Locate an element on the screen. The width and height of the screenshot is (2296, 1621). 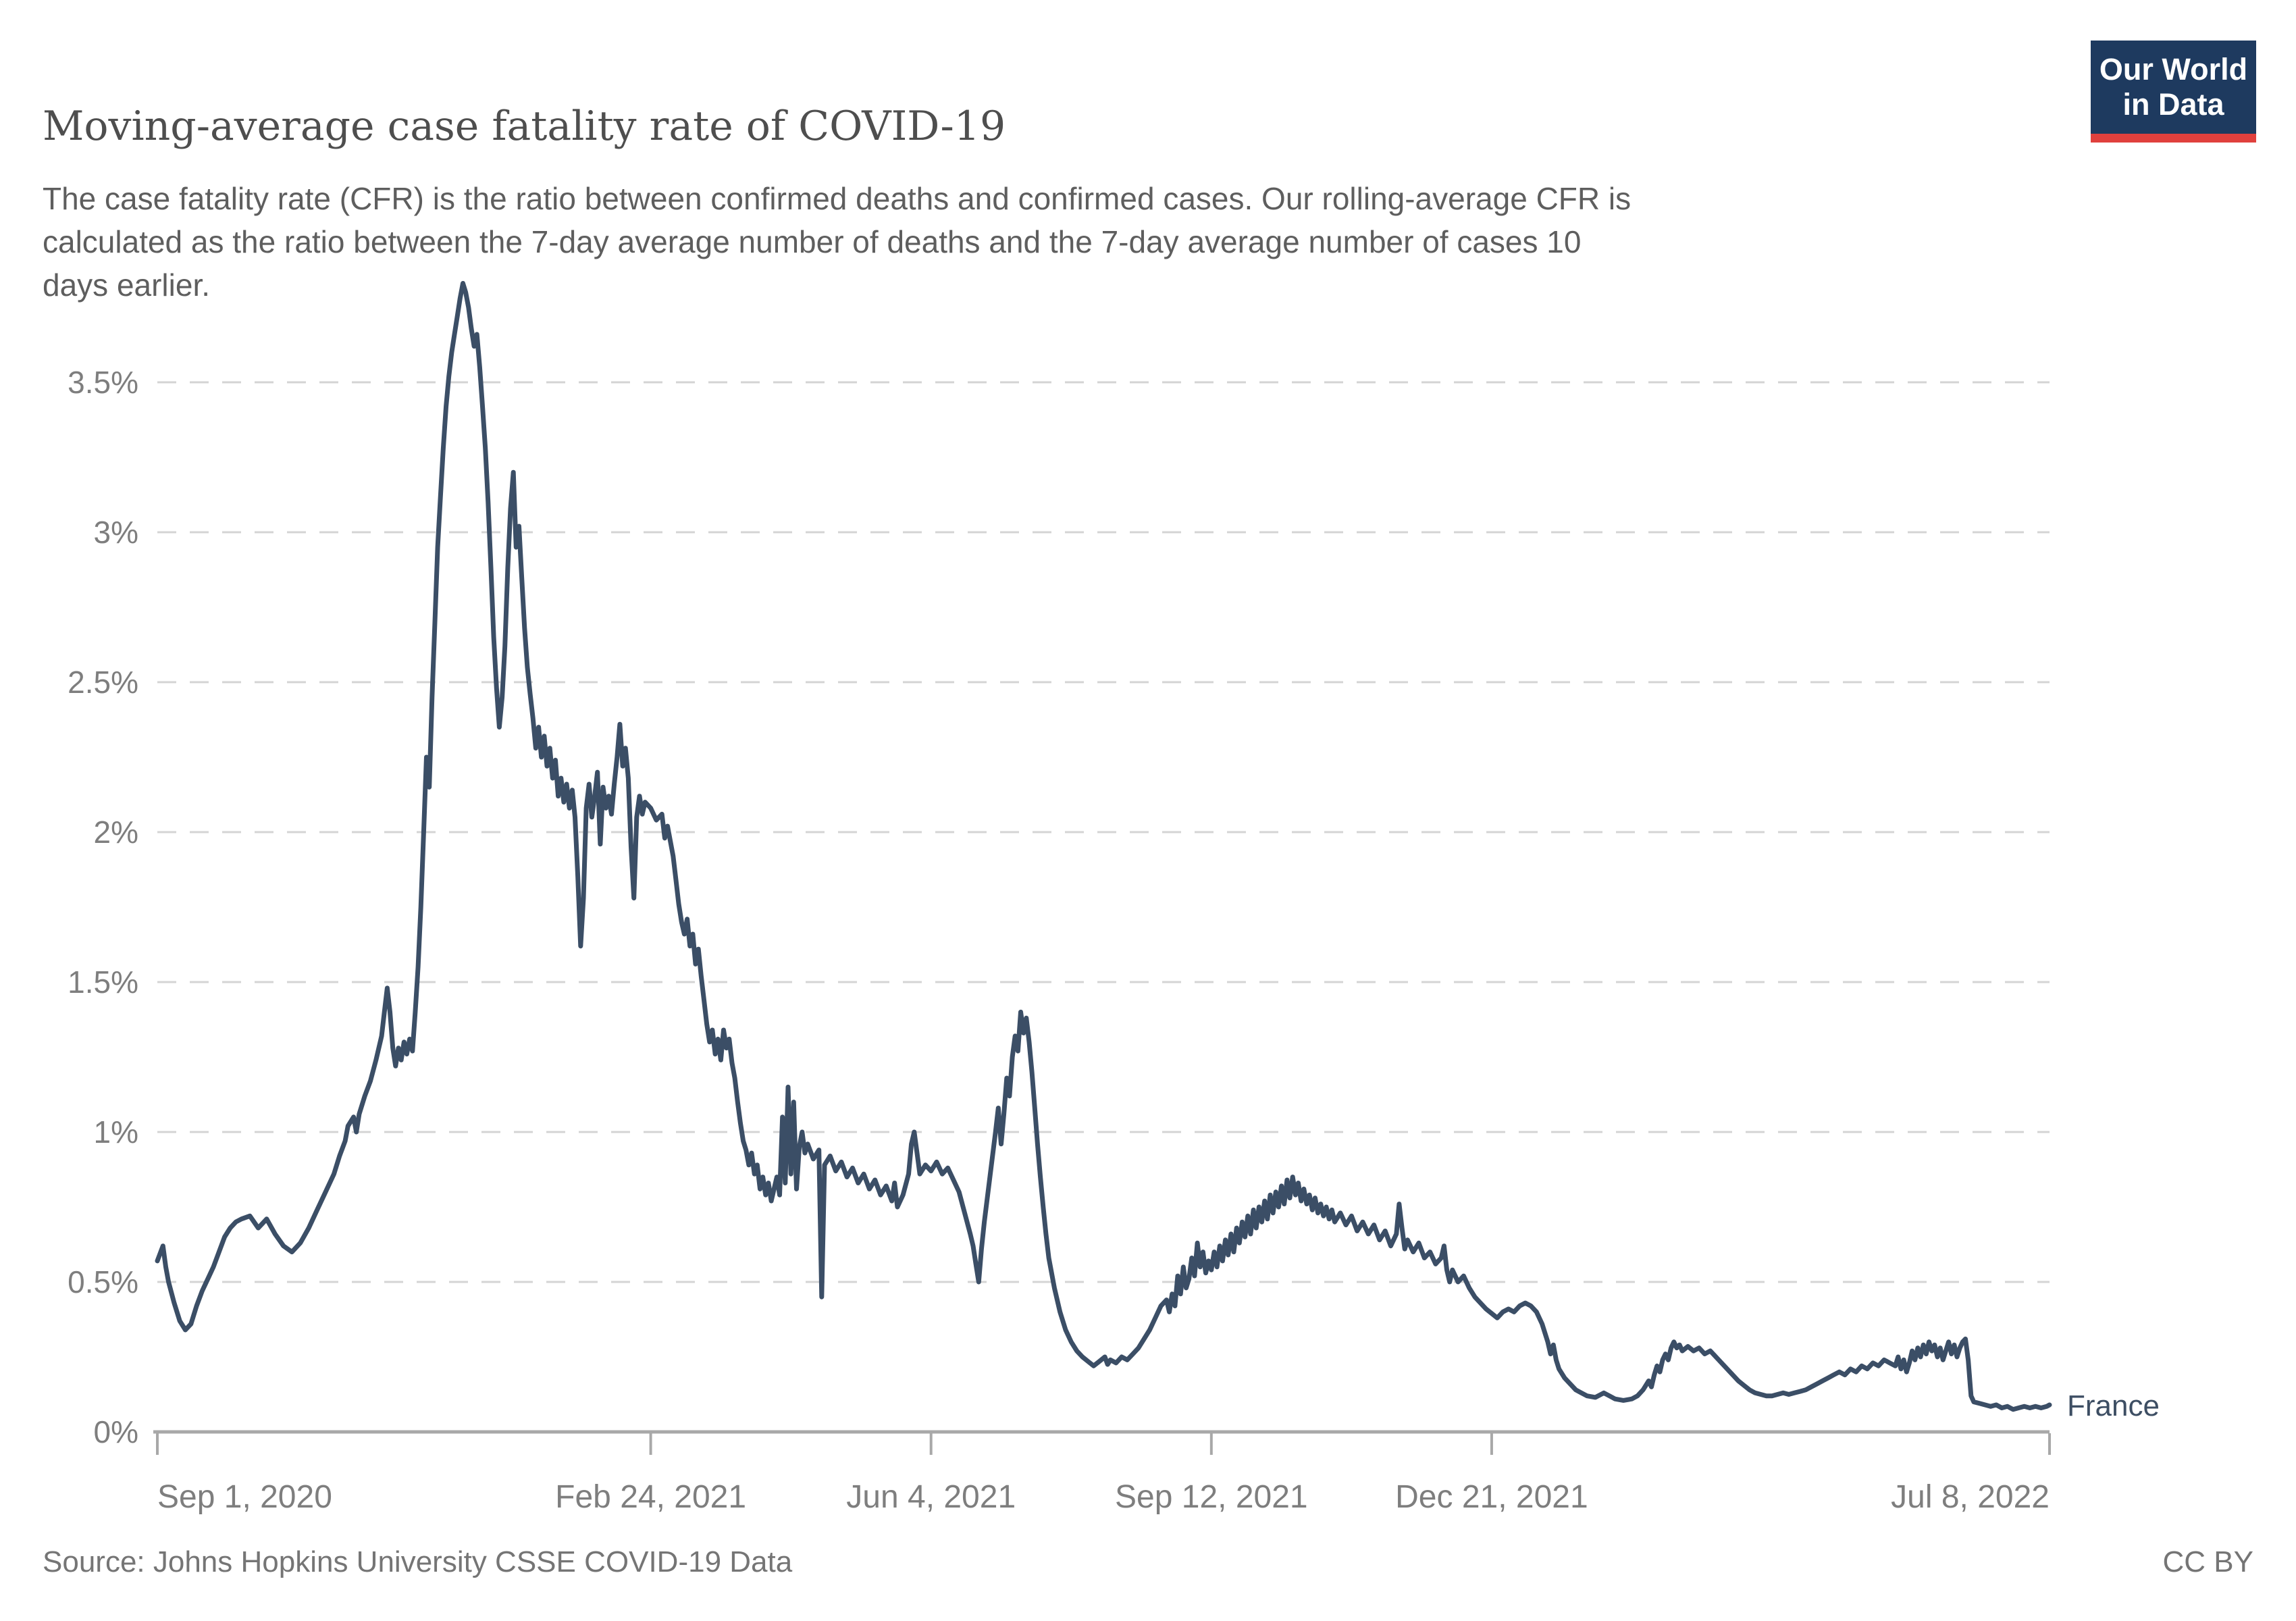
svg-text: Feb 24, 2021 is located at coordinates (650, 1497).